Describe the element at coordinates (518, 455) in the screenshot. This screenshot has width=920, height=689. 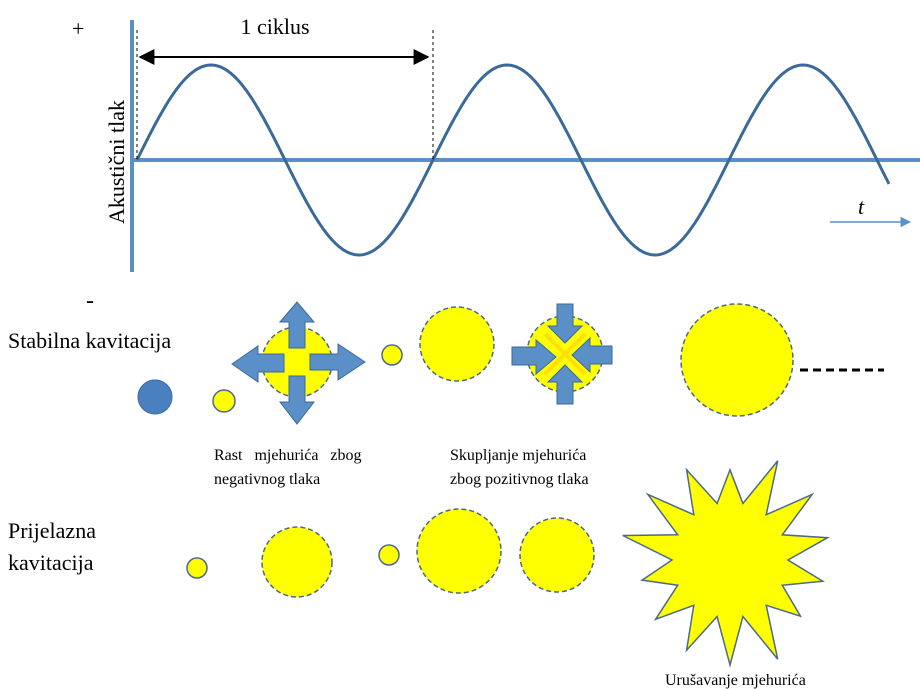
I see `shrink-caption-1: Skupljanje mjehurića` at that location.